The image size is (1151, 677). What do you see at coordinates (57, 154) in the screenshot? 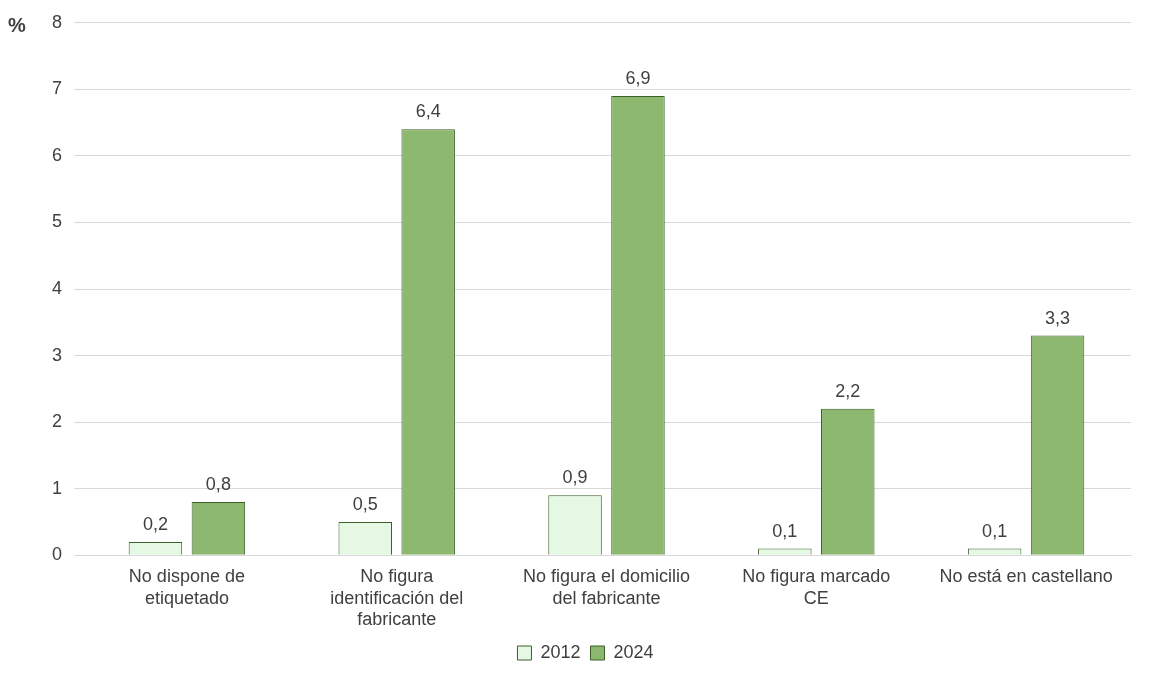
I see `y-tick-label: 6` at bounding box center [57, 154].